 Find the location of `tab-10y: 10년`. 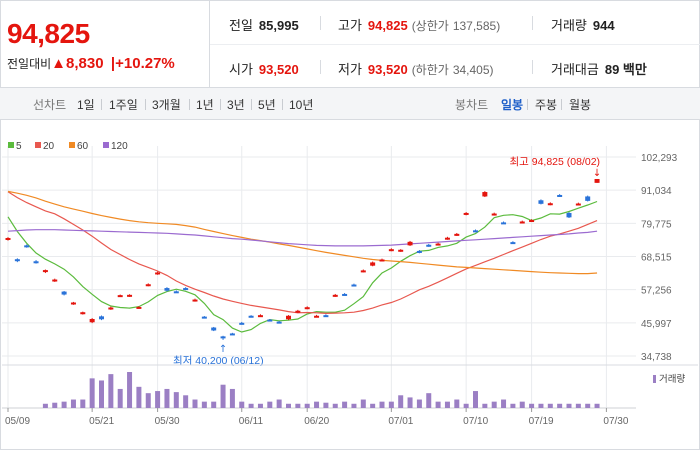

tab-10y: 10년 is located at coordinates (301, 105).